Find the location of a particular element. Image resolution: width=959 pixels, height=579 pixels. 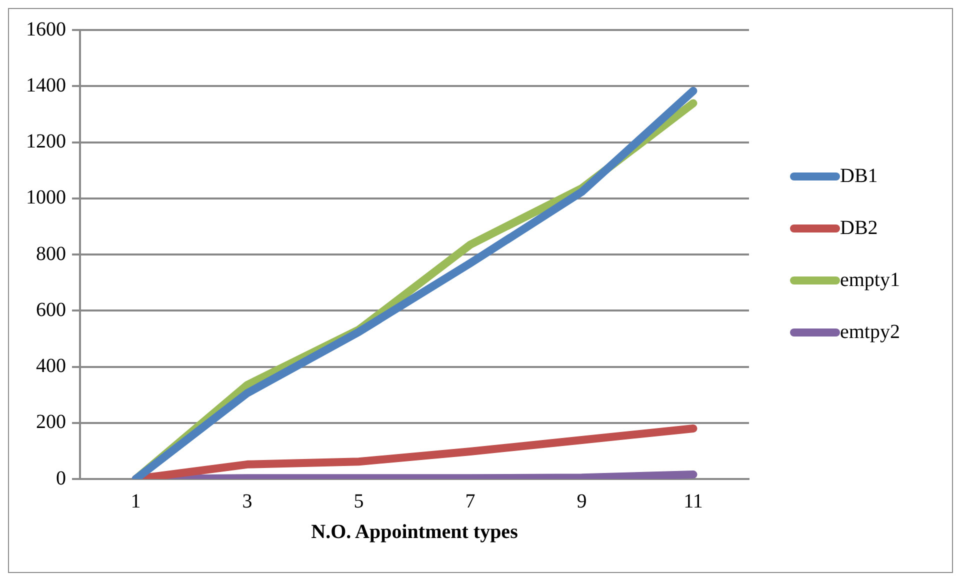

y-tick-label: 800 is located at coordinates (51, 253).